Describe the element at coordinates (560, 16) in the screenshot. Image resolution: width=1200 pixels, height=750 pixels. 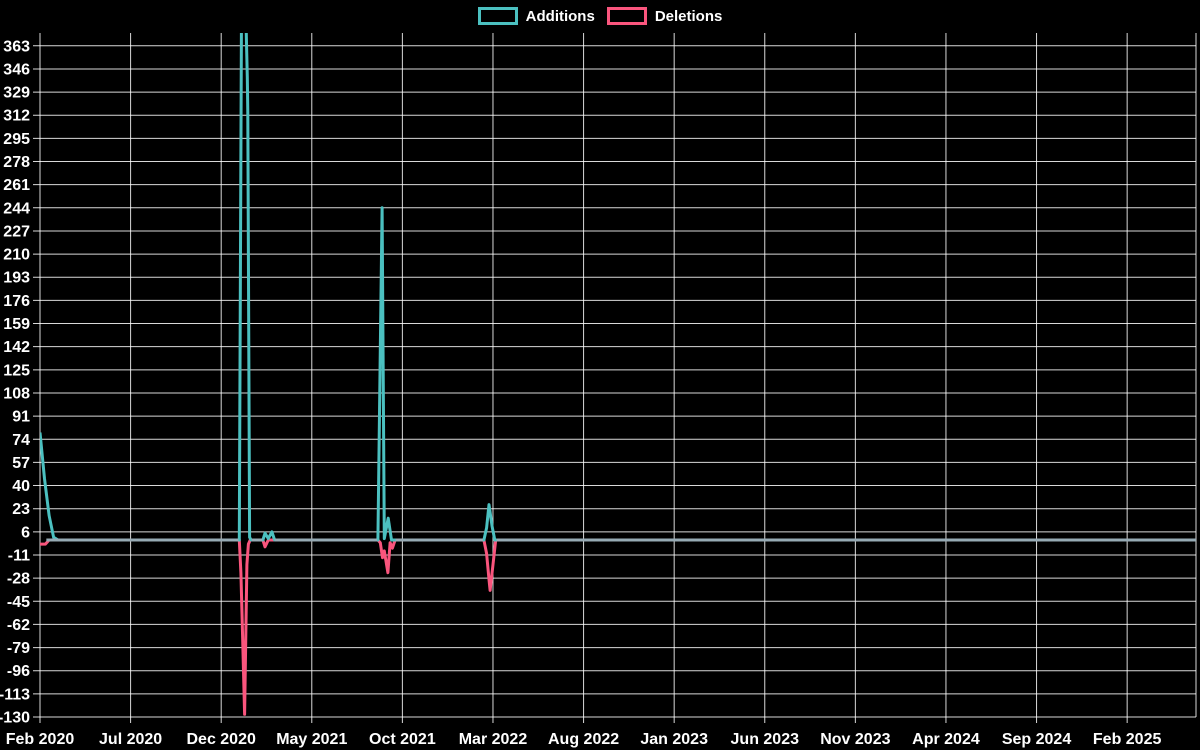
I see `legend-label-additions: Additions` at that location.